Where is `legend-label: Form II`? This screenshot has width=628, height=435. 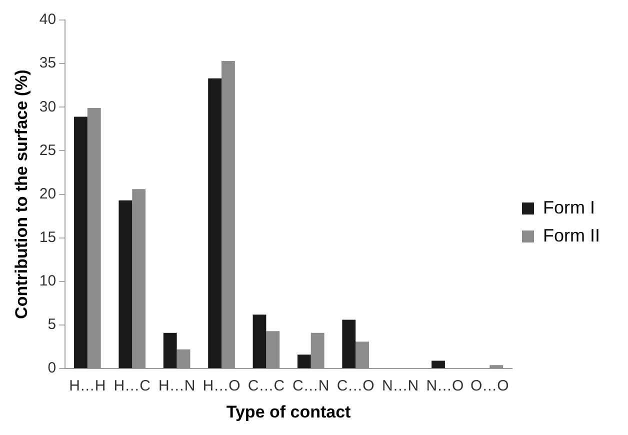
legend-label: Form II is located at coordinates (571, 235).